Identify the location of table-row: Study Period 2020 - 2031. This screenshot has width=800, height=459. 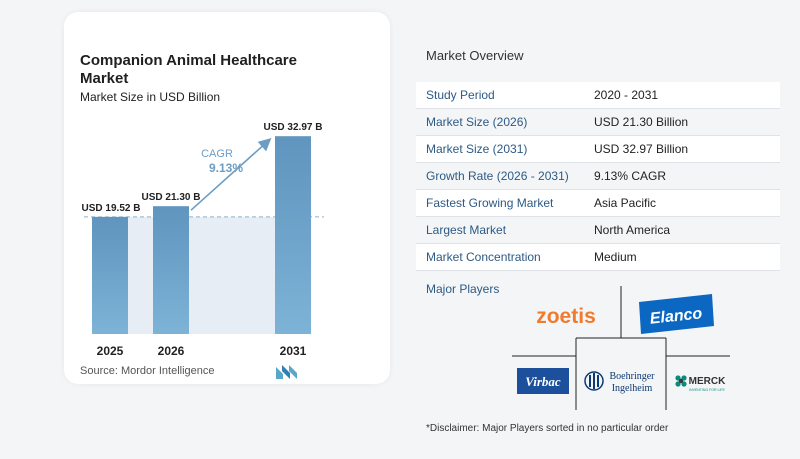
(598, 95).